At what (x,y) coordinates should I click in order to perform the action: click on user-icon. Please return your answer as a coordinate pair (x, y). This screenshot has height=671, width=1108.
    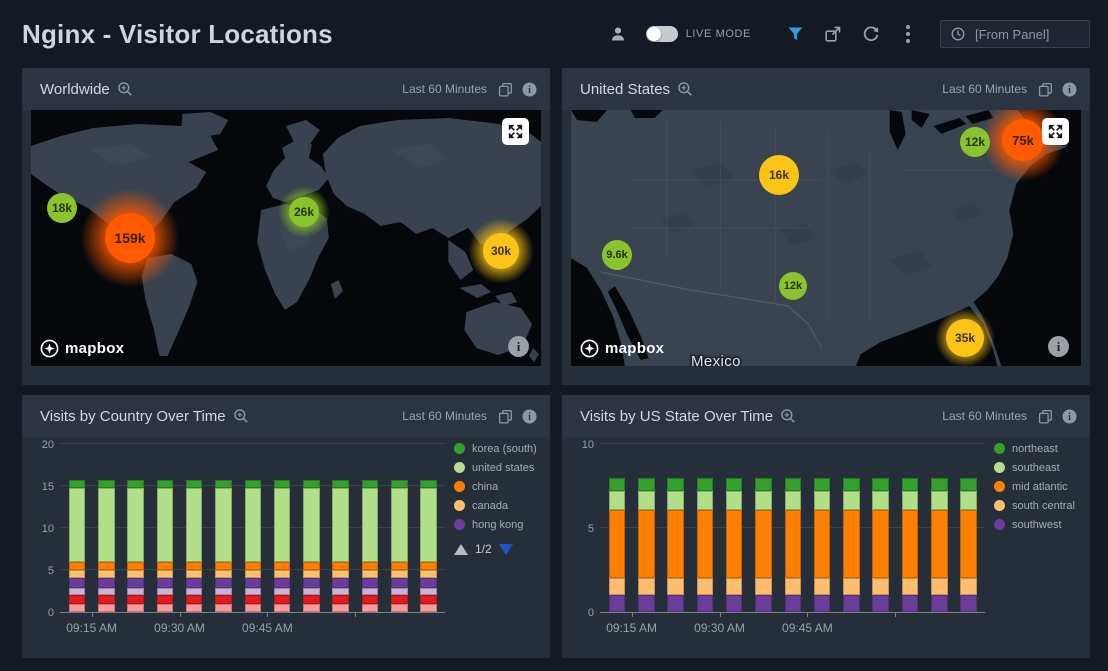
    Looking at the image, I should click on (618, 34).